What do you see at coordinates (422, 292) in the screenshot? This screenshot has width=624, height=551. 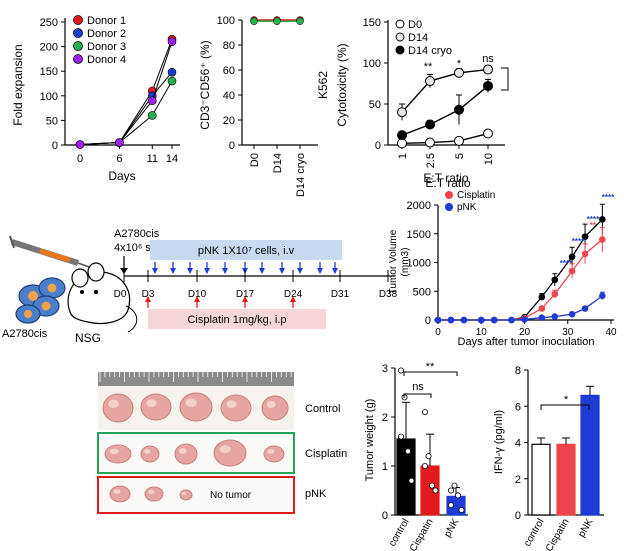 I see `y-tick-label: 500` at bounding box center [422, 292].